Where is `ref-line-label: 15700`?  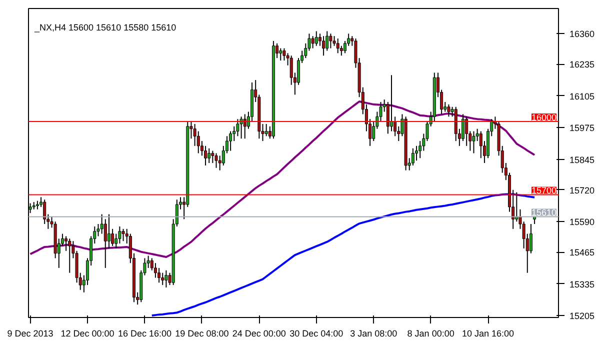
ref-line-label: 15700 is located at coordinates (544, 191).